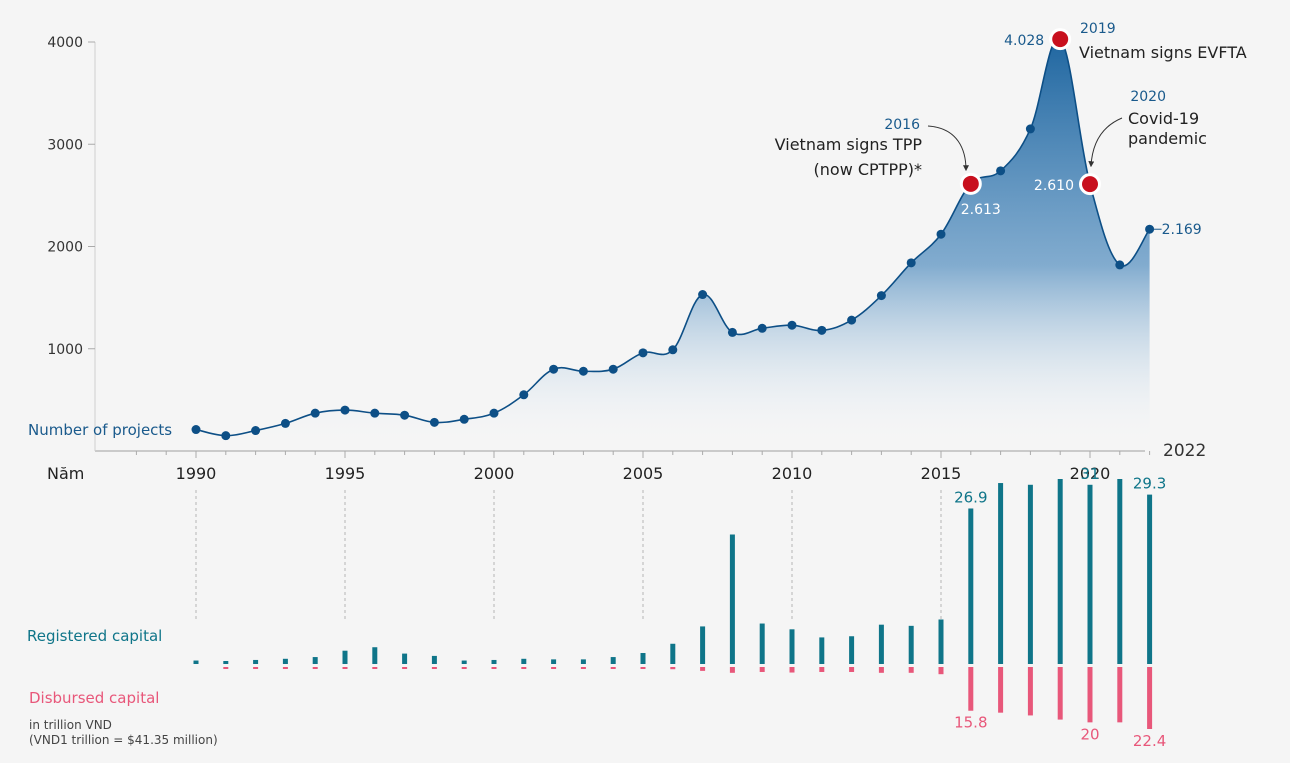 The height and width of the screenshot is (763, 1290). I want to click on y-tick-label: 1000, so click(65, 350).